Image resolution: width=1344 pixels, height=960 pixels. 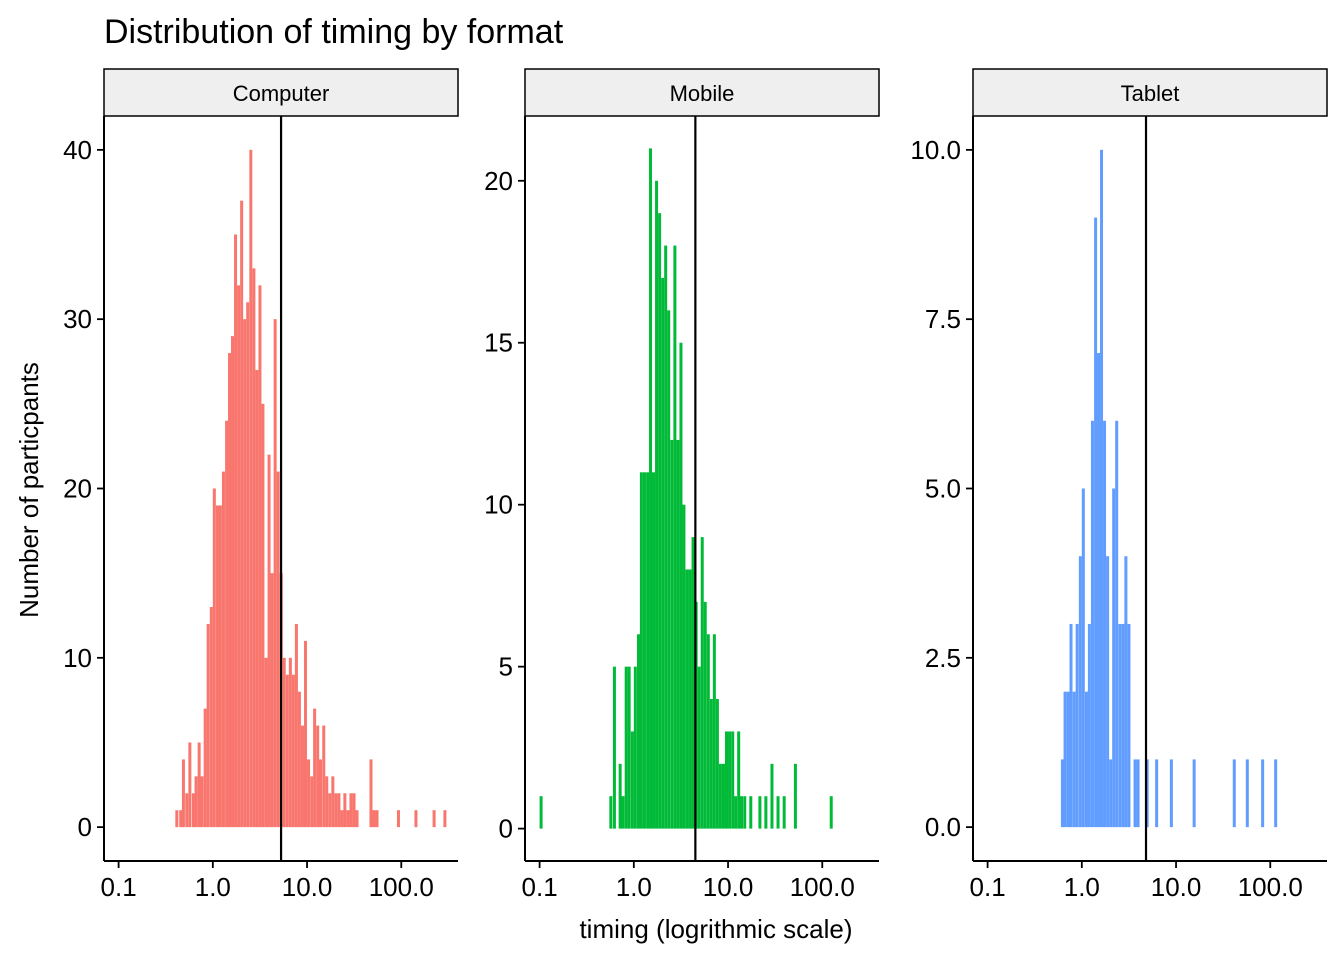 I want to click on x-tick-label: 1.0, so click(x=634, y=887).